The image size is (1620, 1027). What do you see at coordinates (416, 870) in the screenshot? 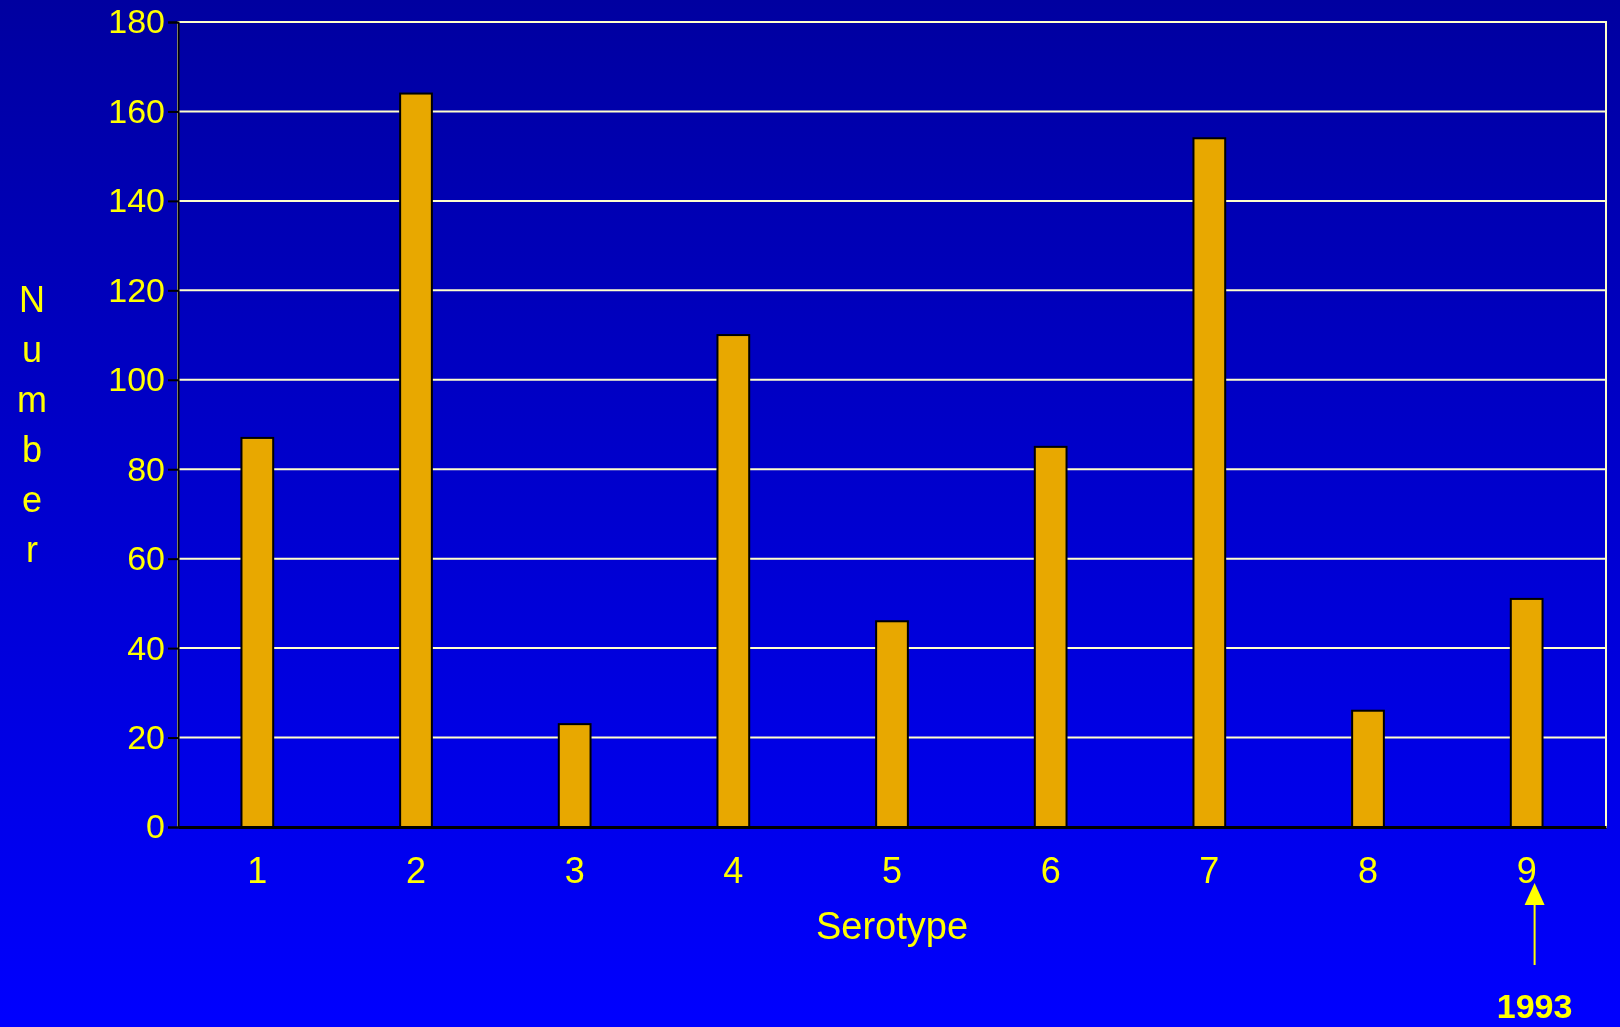
I see `x-tick-label: 2` at bounding box center [416, 870].